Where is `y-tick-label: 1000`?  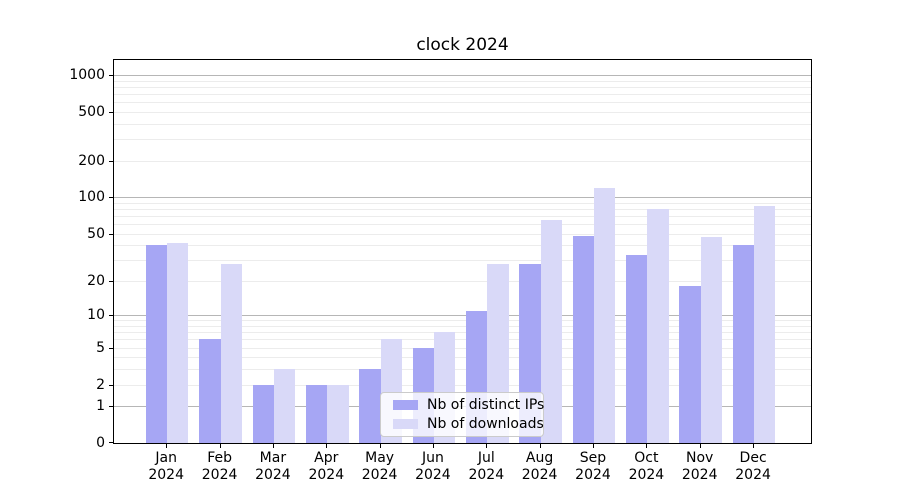
y-tick-label: 1000 is located at coordinates (87, 75).